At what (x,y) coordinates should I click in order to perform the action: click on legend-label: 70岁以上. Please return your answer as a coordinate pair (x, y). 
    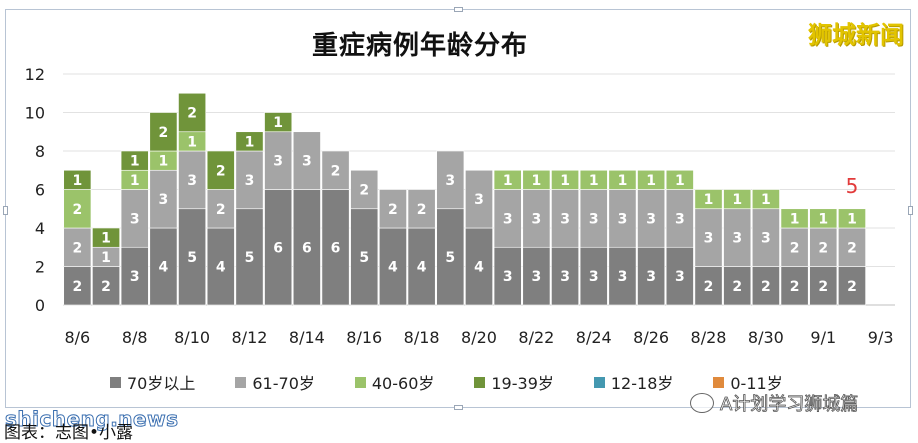
    Looking at the image, I should click on (161, 383).